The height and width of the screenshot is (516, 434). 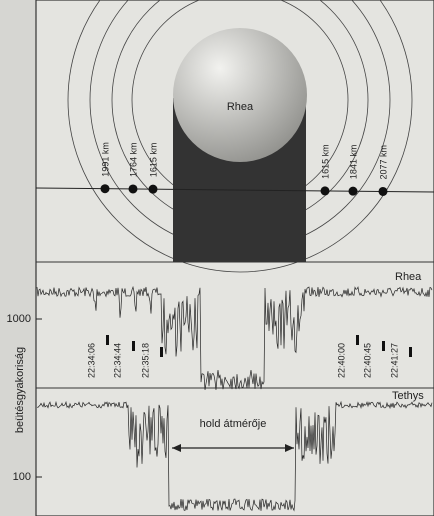 I want to click on moon-label: Rhea, so click(x=240, y=107).